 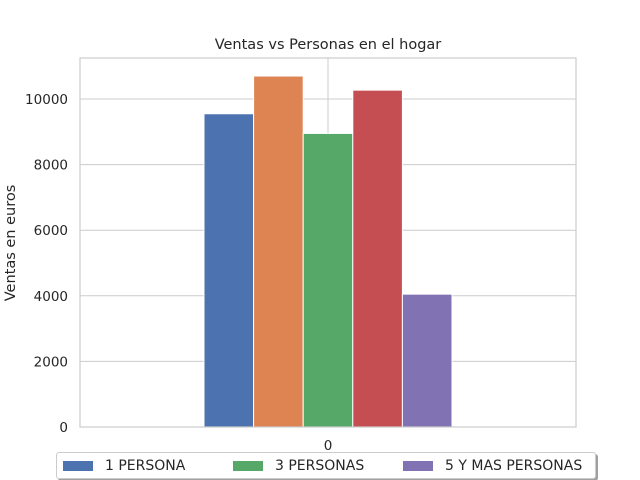 What do you see at coordinates (51, 166) in the screenshot?
I see `y-tick-label: 8000` at bounding box center [51, 166].